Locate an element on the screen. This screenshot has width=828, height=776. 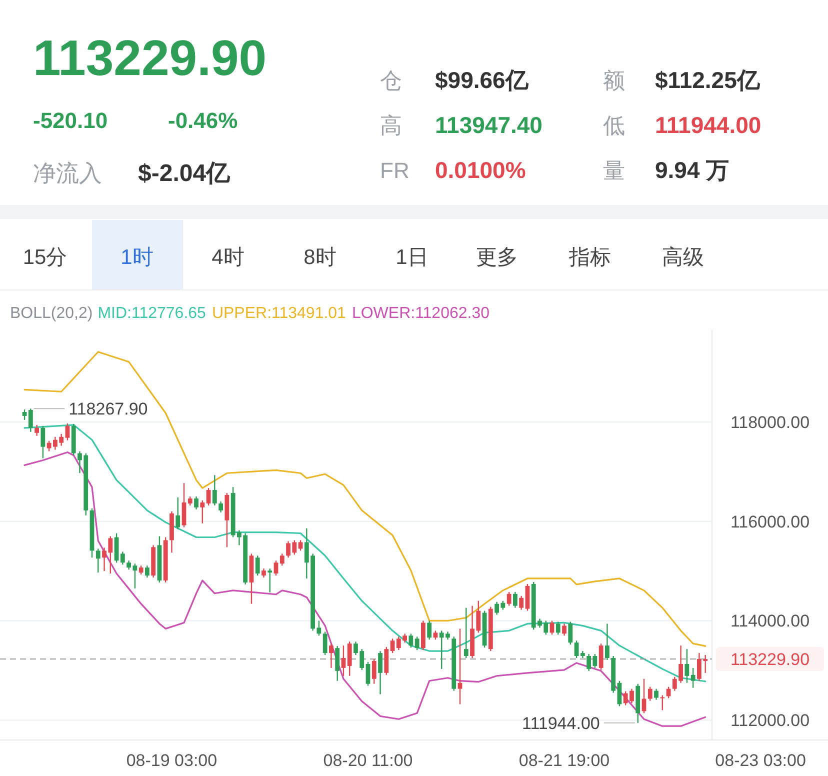
text: 1日 is located at coordinates (412, 257).